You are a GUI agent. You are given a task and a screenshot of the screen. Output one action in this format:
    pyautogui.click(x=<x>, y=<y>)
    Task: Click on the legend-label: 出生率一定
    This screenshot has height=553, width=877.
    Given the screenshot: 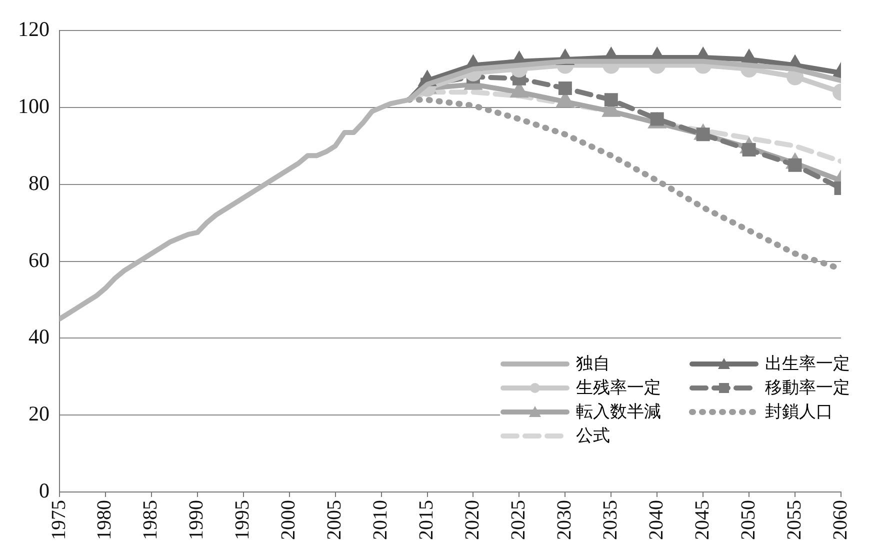 What is the action you would take?
    pyautogui.click(x=807, y=364)
    